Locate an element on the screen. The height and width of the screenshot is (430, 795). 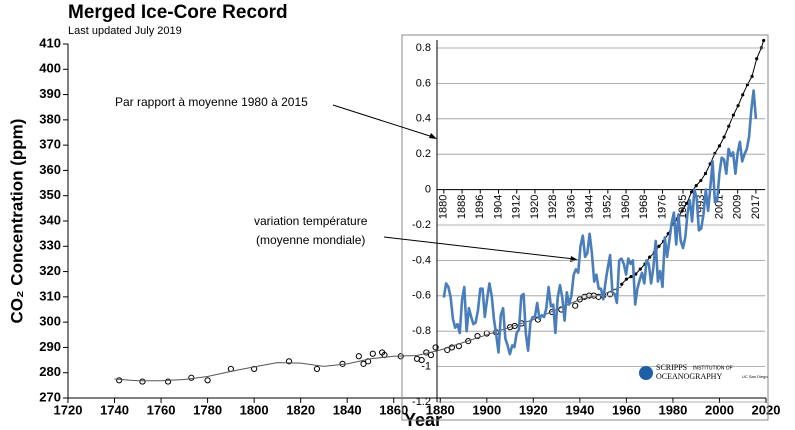
x-tick-label: 1720 is located at coordinates (68, 409).